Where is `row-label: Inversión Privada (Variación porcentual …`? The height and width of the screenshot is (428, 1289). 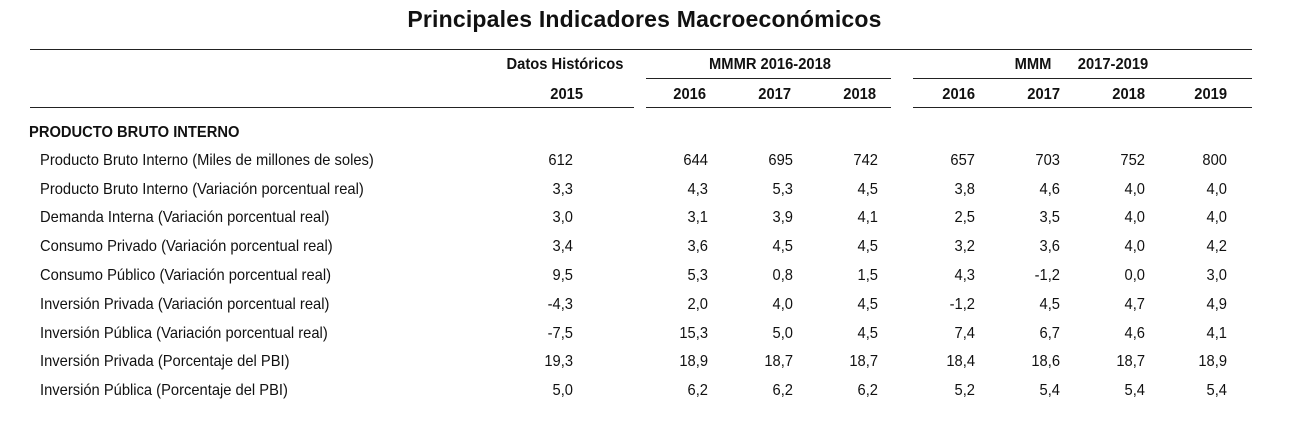
row-label: Inversión Privada (Variación porcentual … is located at coordinates (185, 304).